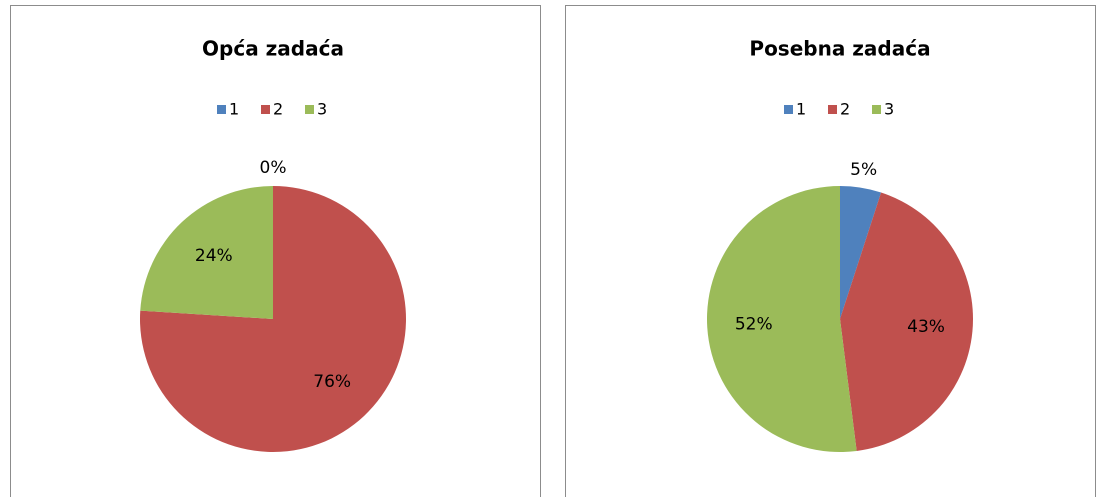 The image size is (1102, 497). What do you see at coordinates (754, 324) in the screenshot?
I see `data-label: 52%` at bounding box center [754, 324].